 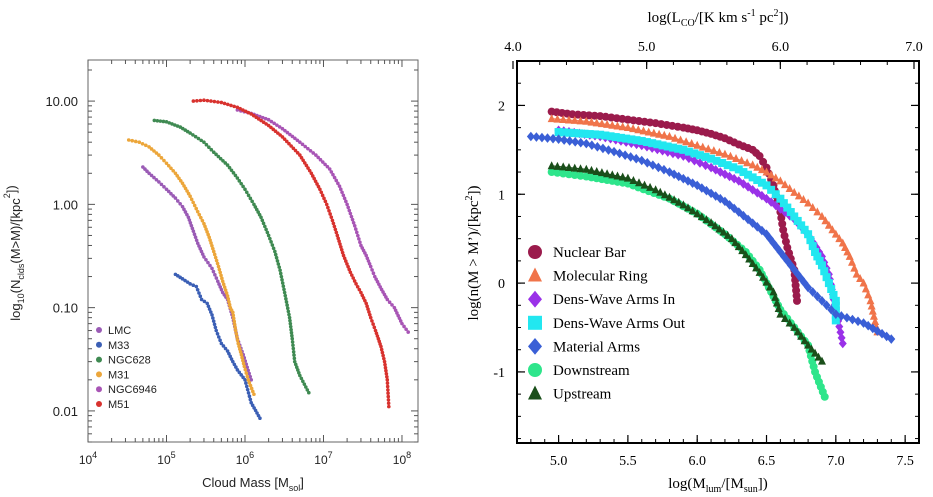 What do you see at coordinates (118, 405) in the screenshot?
I see `legend-label: M51` at bounding box center [118, 405].